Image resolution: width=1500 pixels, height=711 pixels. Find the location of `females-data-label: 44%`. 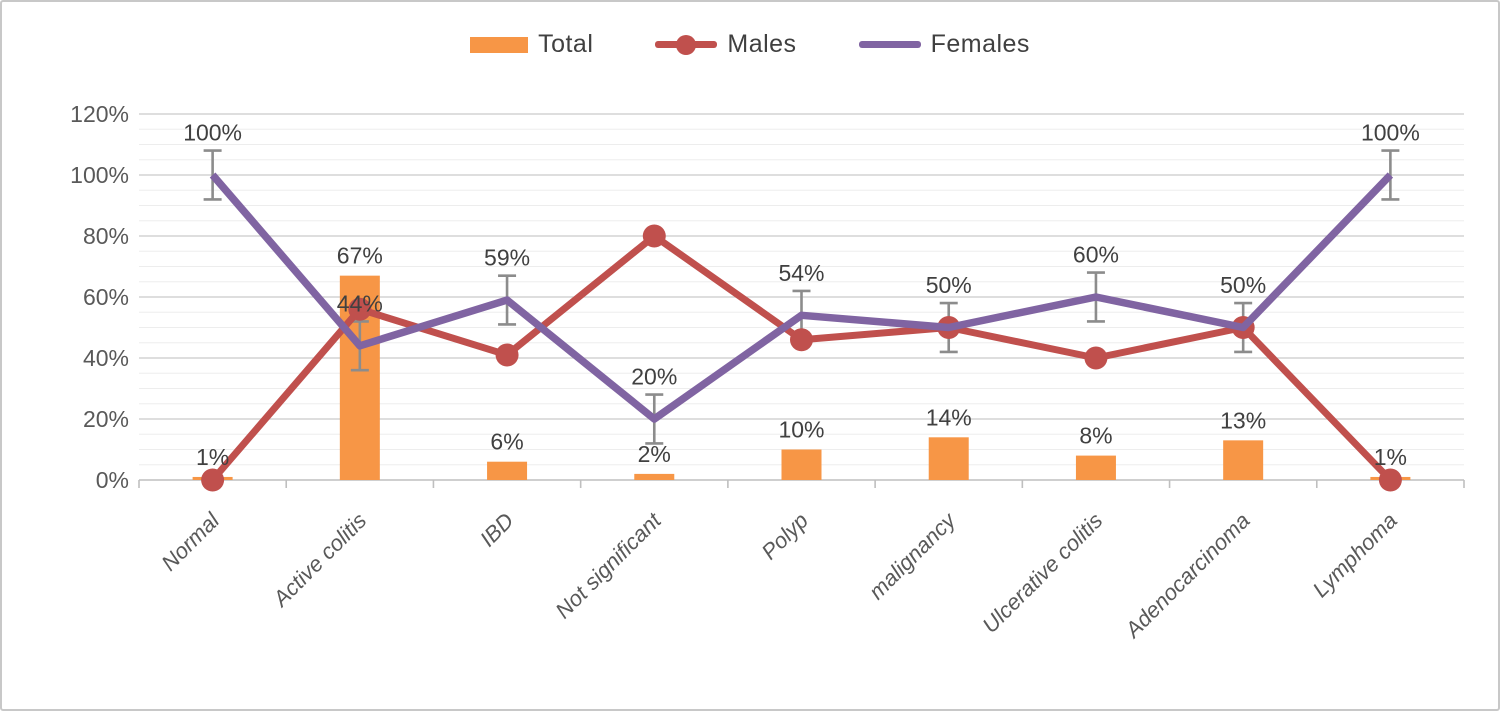

females-data-label: 44% is located at coordinates (360, 303).